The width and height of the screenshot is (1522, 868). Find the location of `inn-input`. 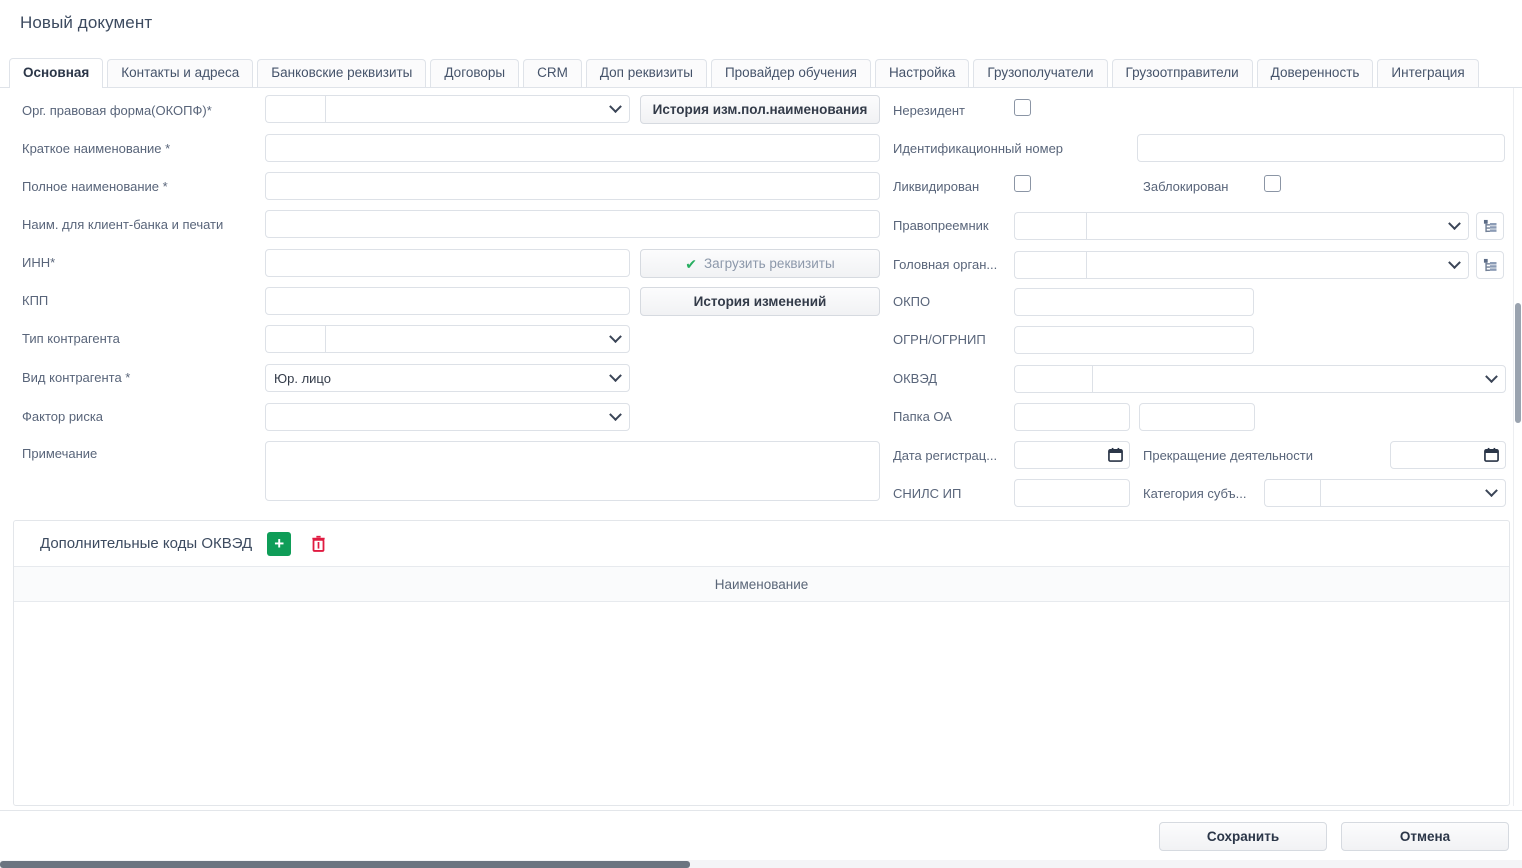

inn-input is located at coordinates (447, 263).